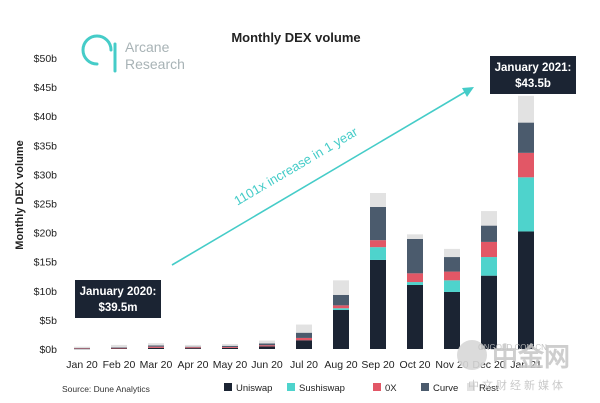  Describe the element at coordinates (512, 347) in the screenshot. I see `watermark-domain: CNGOLD.COM.CN` at that location.